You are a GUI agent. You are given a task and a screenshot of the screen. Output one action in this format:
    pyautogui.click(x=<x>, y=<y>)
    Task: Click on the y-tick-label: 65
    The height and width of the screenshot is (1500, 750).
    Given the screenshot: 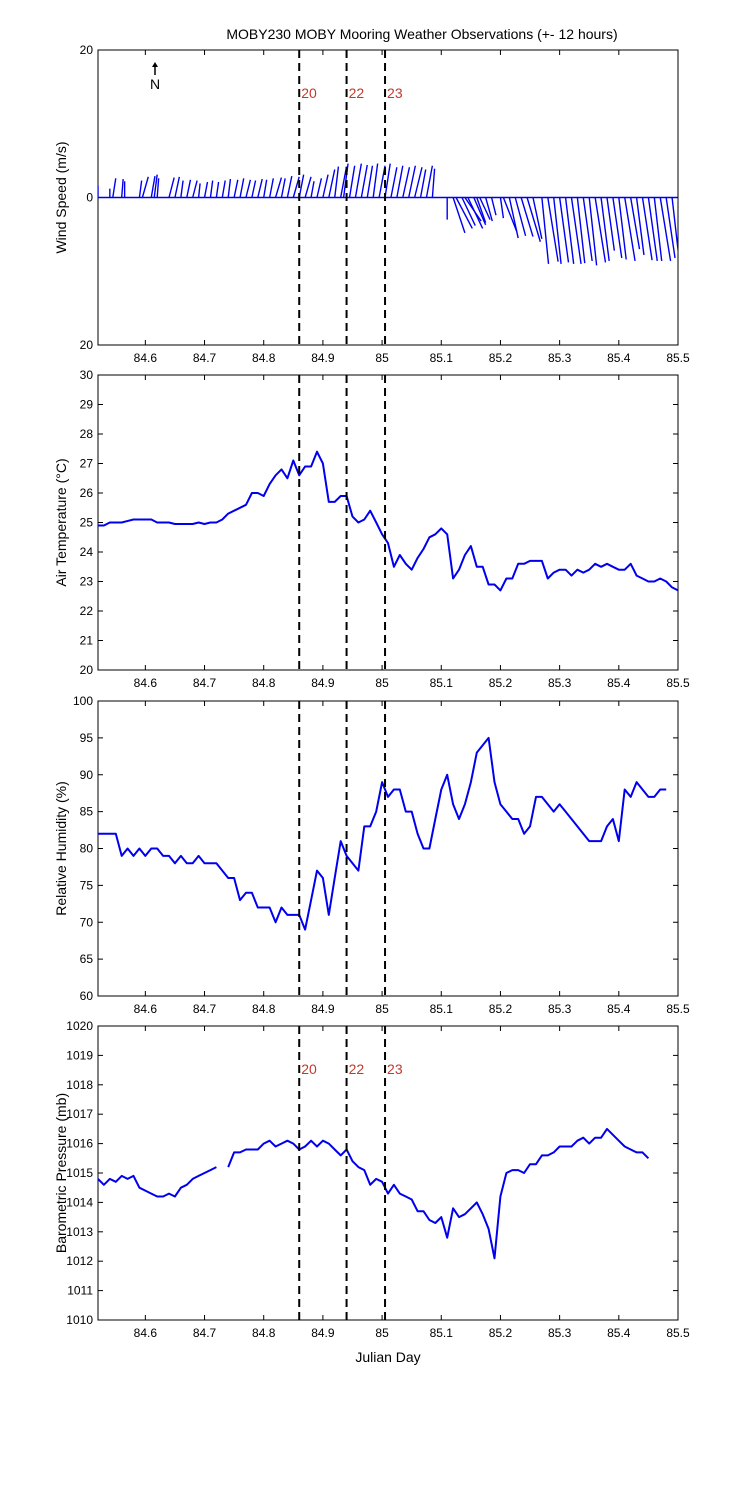 What is the action you would take?
    pyautogui.click(x=87, y=959)
    